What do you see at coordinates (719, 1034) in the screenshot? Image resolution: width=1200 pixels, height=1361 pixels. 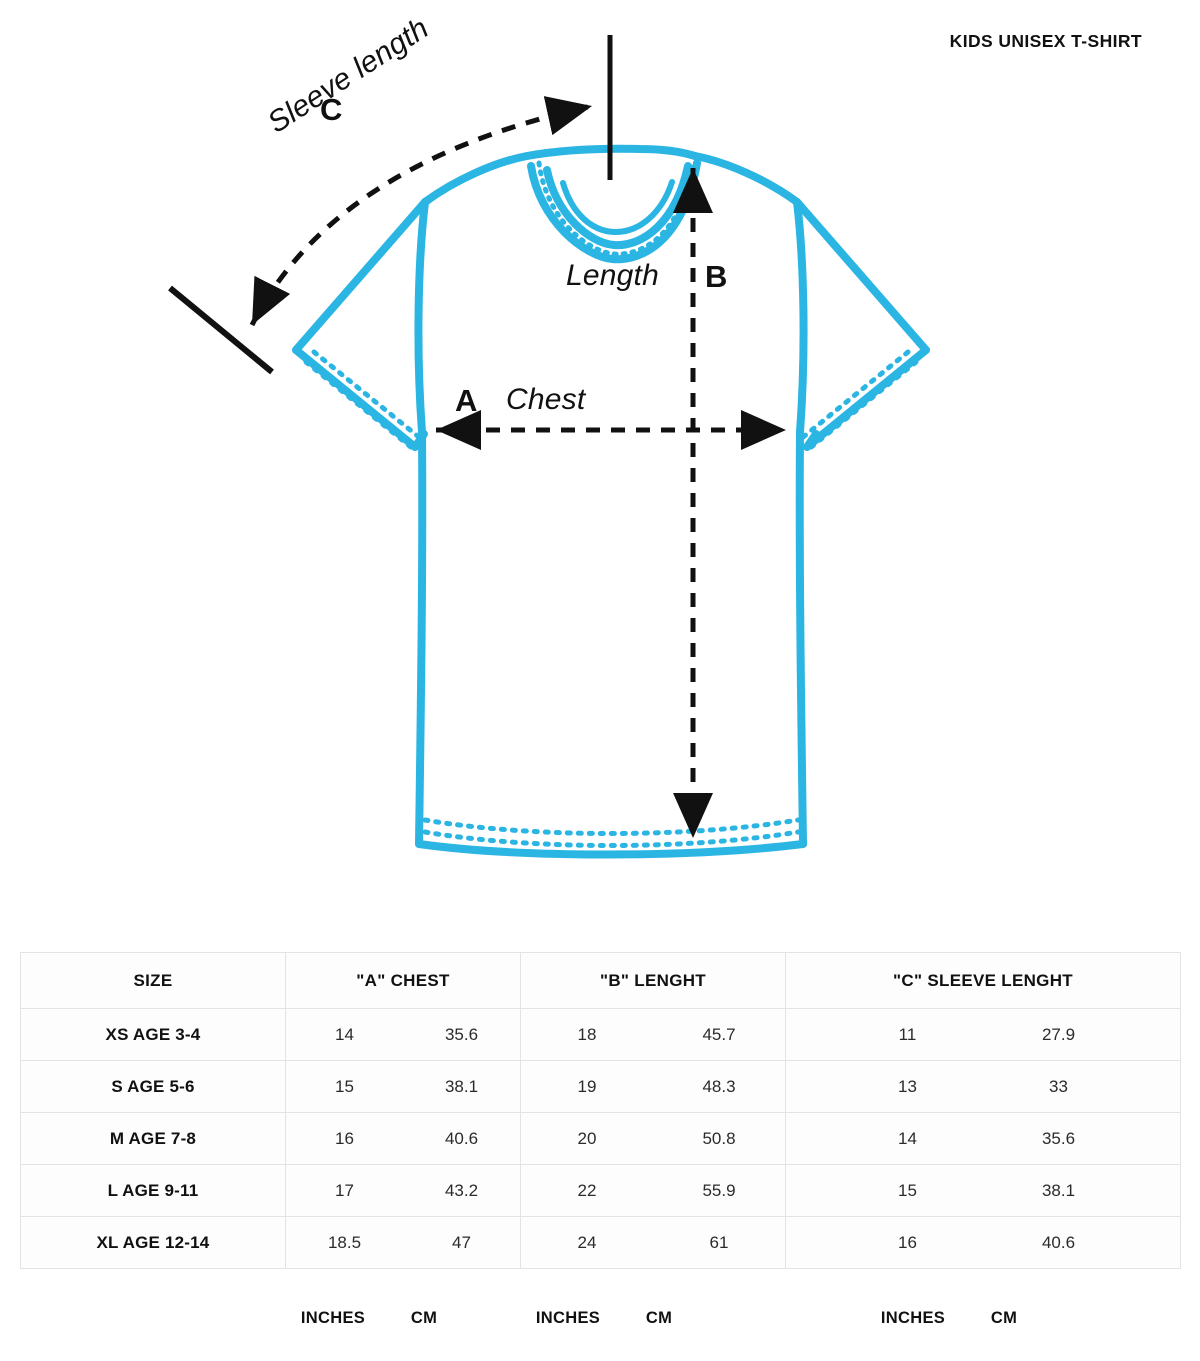 I see `cell-length-cm: 45.7` at bounding box center [719, 1034].